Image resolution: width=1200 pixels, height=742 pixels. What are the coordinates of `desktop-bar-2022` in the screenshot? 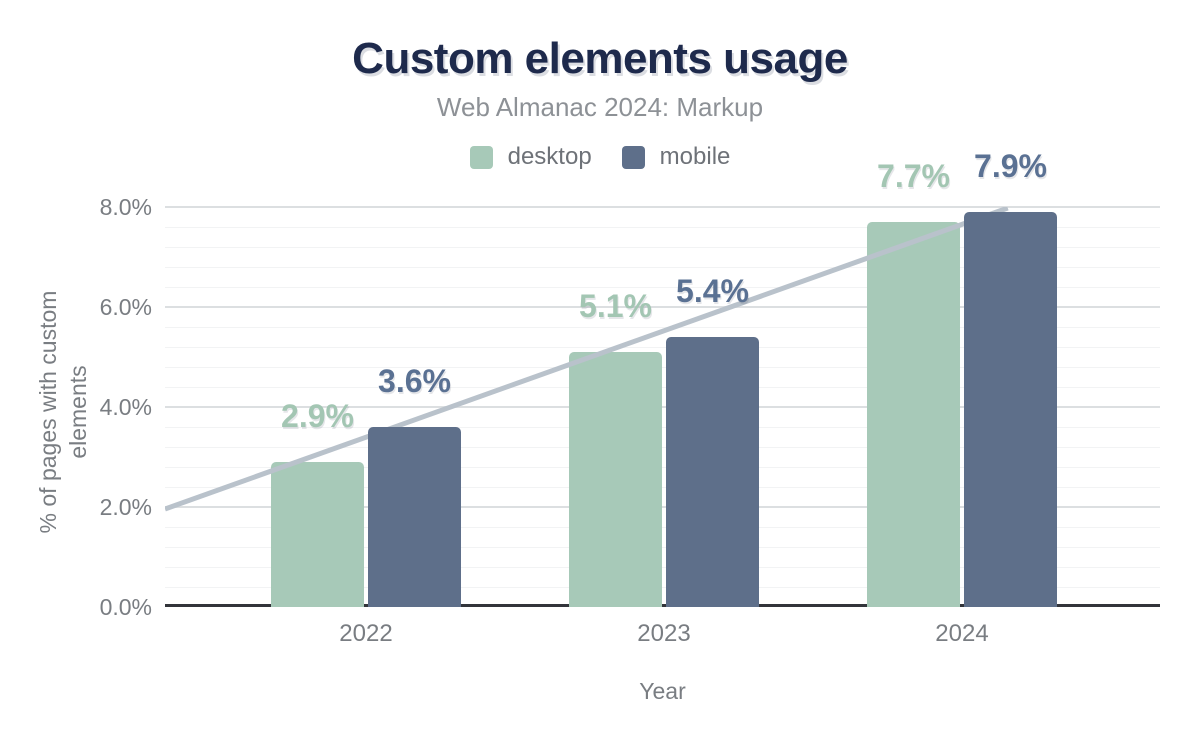 It's located at (317, 534).